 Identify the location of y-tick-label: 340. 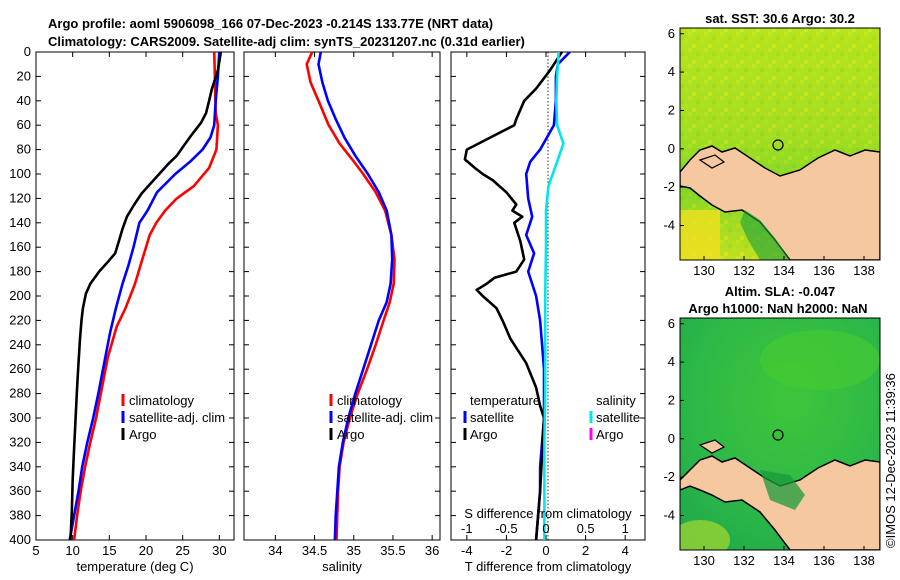
(20, 466).